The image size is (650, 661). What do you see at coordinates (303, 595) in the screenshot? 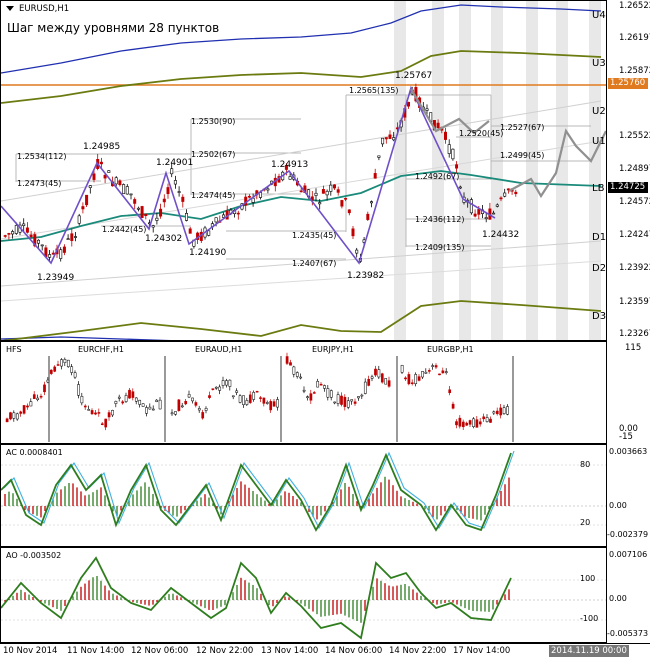
I see `ao-pane: AO -0.003502` at bounding box center [303, 595].